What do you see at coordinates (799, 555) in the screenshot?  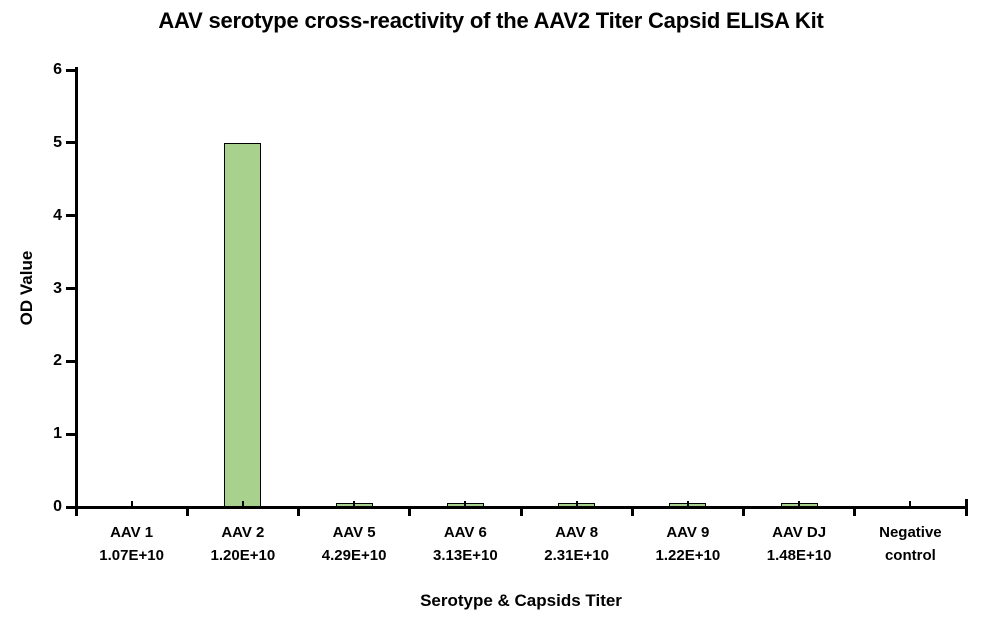 I see `category-label-line: 1.48E+10` at bounding box center [799, 555].